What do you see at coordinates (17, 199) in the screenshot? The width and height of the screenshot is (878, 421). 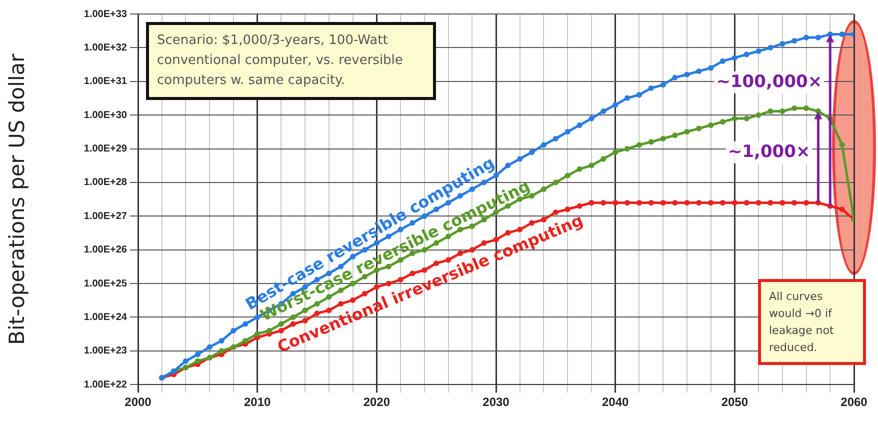 I see `y-axis-title: Bit-operations per US dollar` at bounding box center [17, 199].